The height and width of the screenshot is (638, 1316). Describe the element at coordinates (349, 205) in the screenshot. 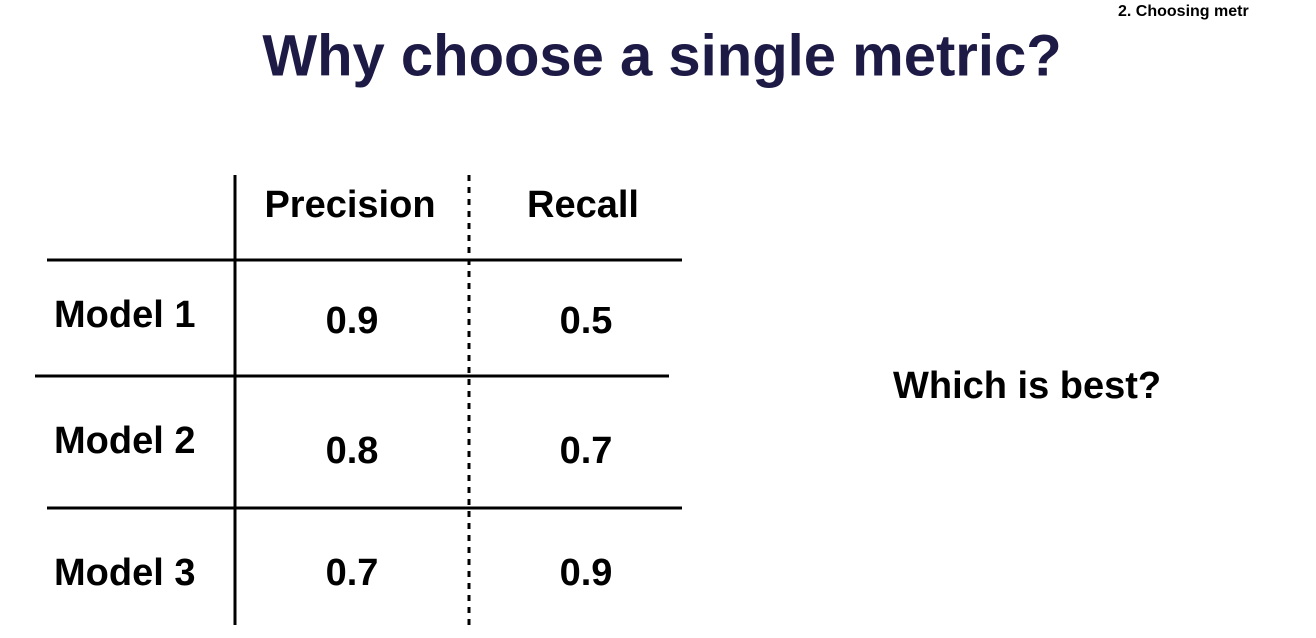

I see `column-header: Precision` at that location.